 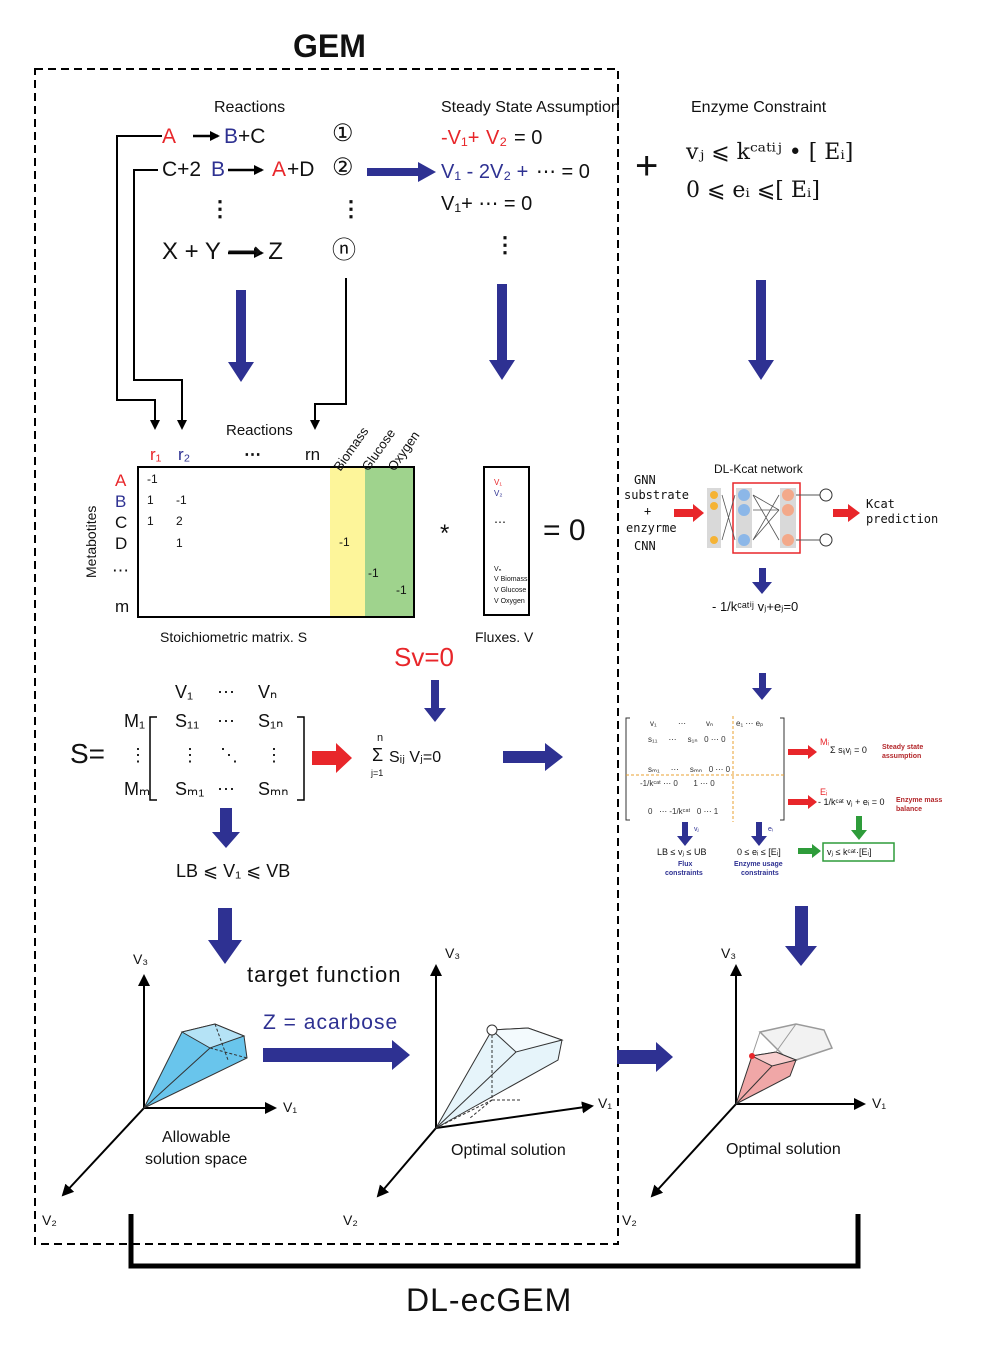 What do you see at coordinates (226, 789) in the screenshot?
I see `s-rowm-dots: ⋯` at bounding box center [226, 789].